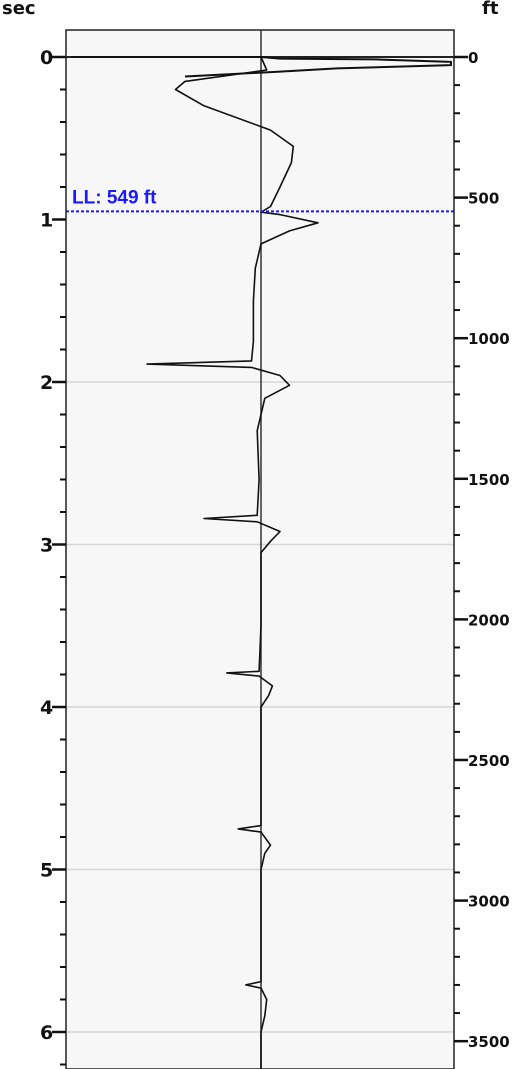  I want to click on right-axis-unit: ft, so click(490, 9).